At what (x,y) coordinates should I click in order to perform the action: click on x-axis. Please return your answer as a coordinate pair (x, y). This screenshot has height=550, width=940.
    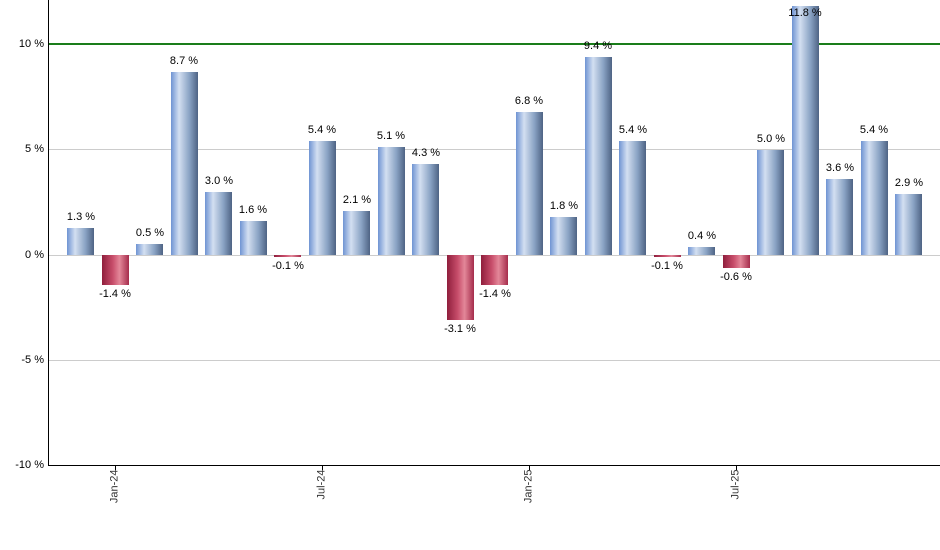
    Looking at the image, I should click on (494, 465).